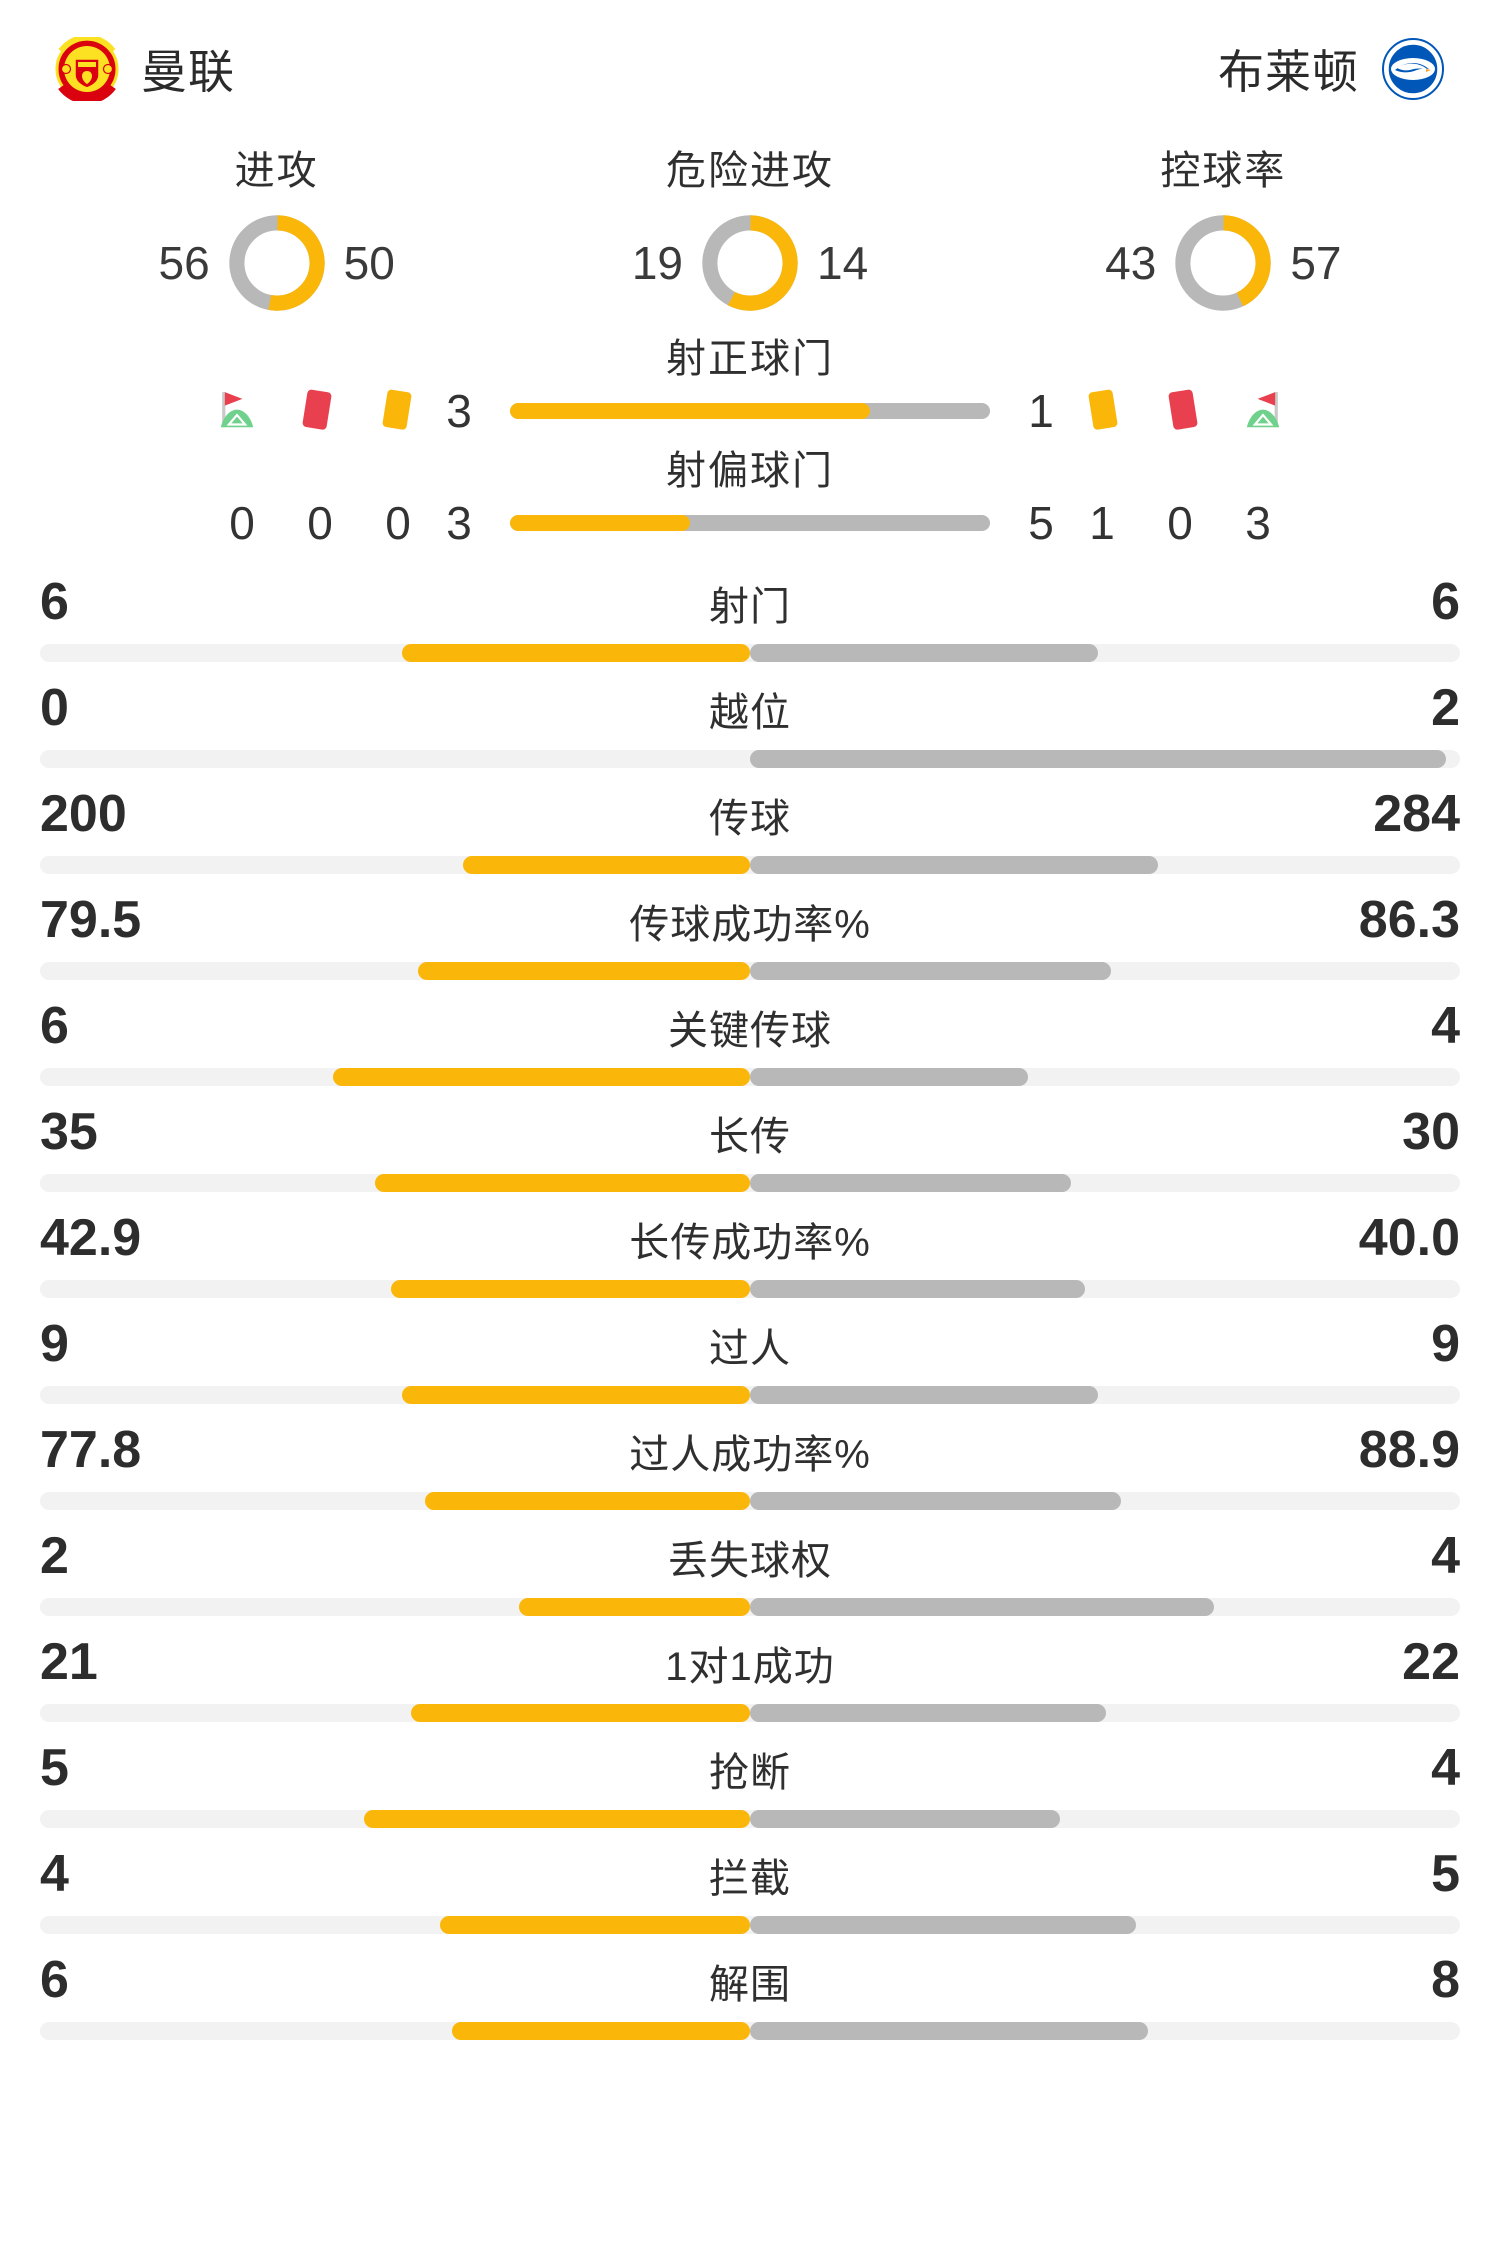 This screenshot has height=2244, width=1500. Describe the element at coordinates (1431, 1662) in the screenshot. I see `stat-away-value: 22` at that location.